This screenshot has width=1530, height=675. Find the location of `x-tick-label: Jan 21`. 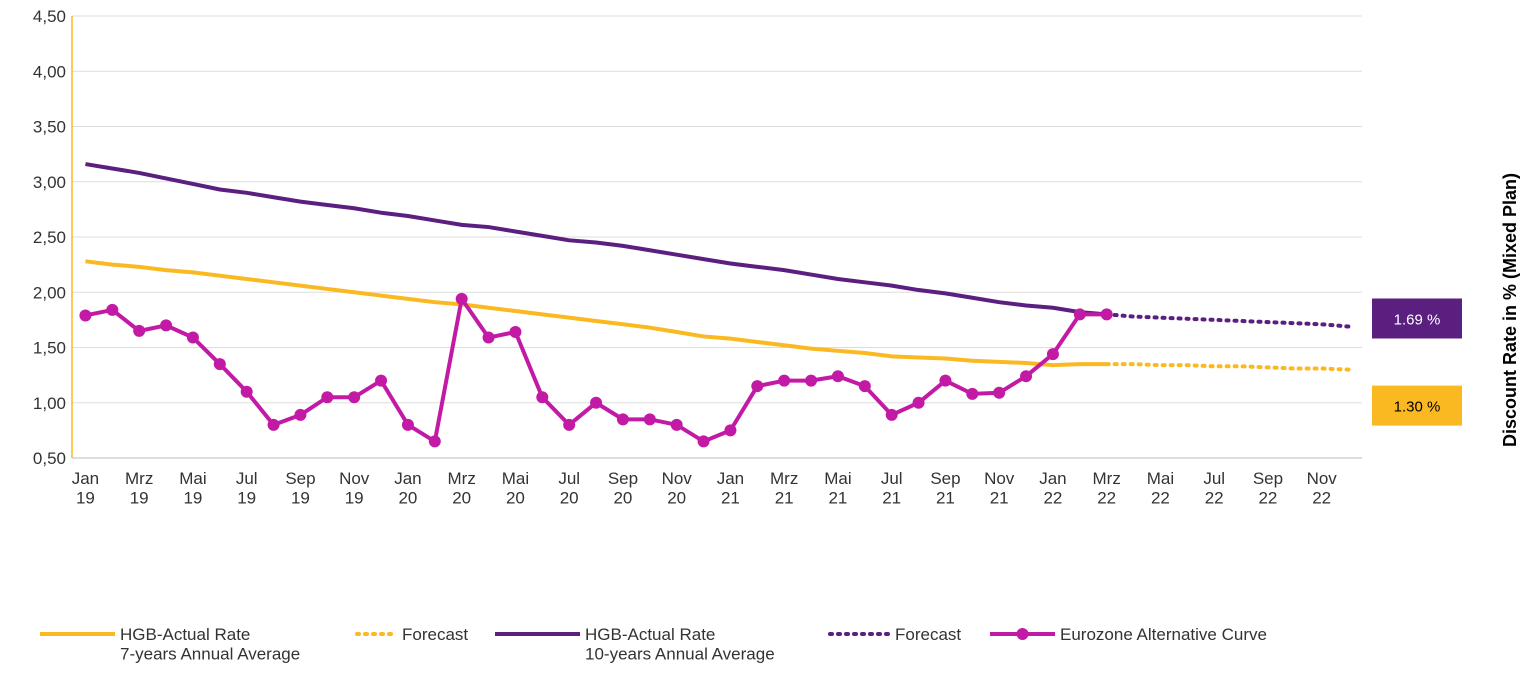

x-tick-label: Jan 21 is located at coordinates (730, 488).